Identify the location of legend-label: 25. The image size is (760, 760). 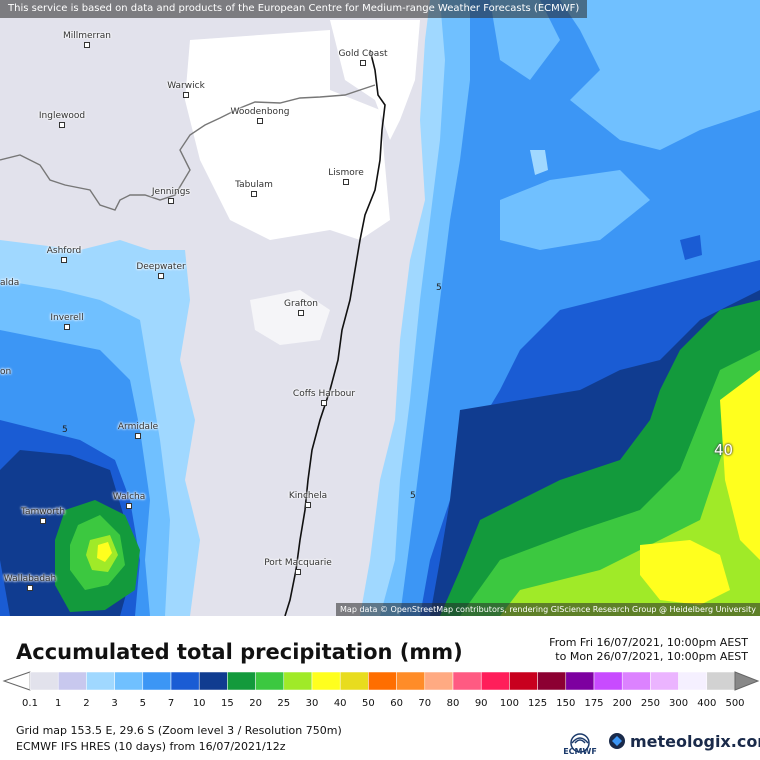
(284, 703).